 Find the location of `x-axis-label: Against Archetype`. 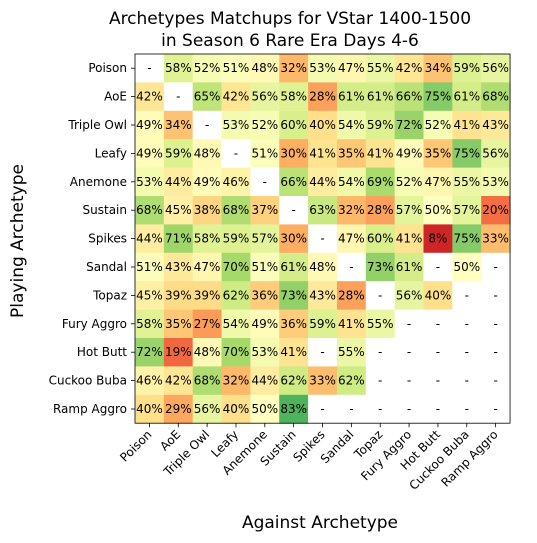

x-axis-label: Against Archetype is located at coordinates (320, 523).